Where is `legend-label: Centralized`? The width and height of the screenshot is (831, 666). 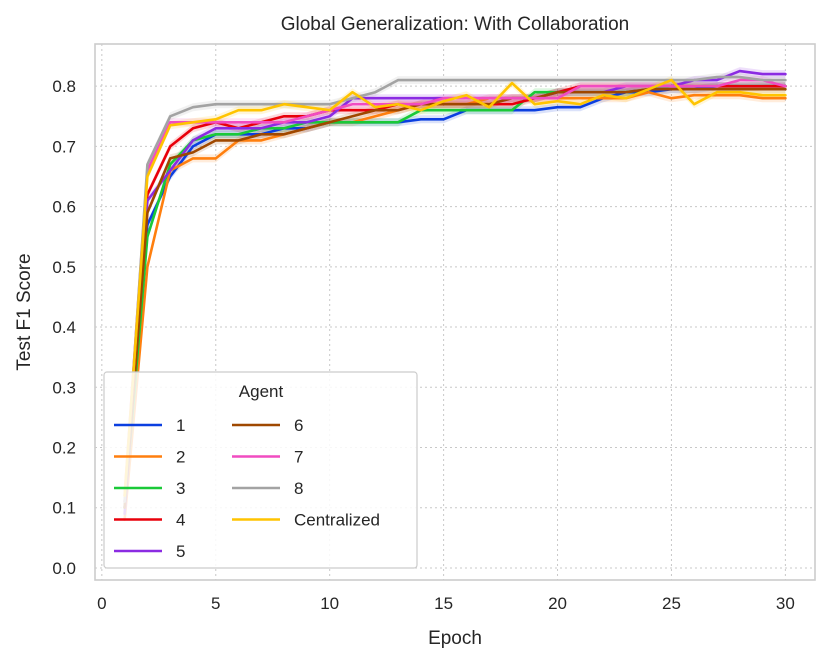 legend-label: Centralized is located at coordinates (337, 520).